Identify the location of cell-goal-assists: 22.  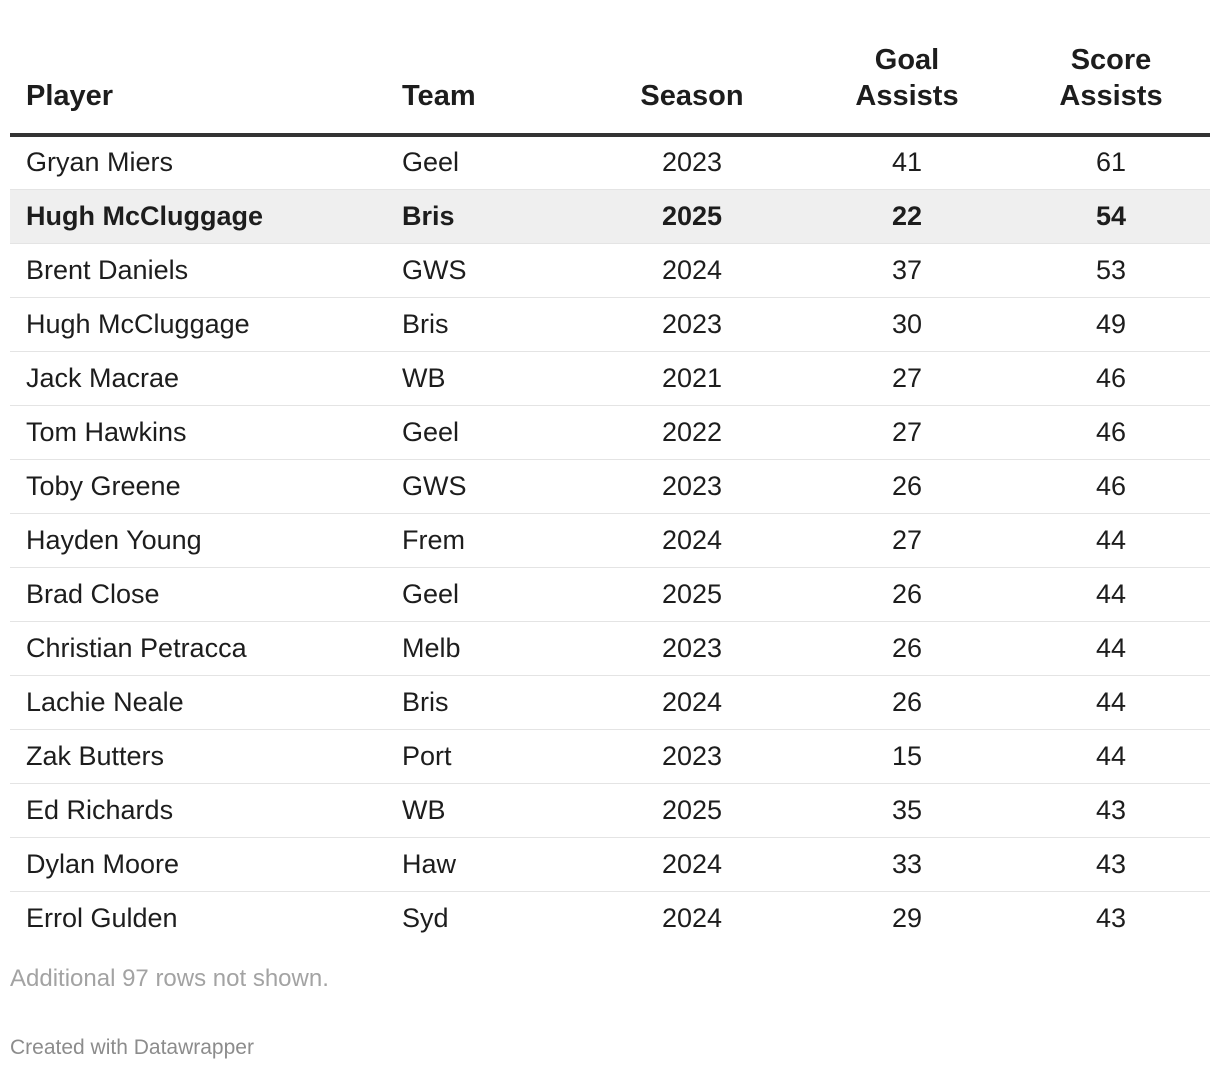
(907, 216).